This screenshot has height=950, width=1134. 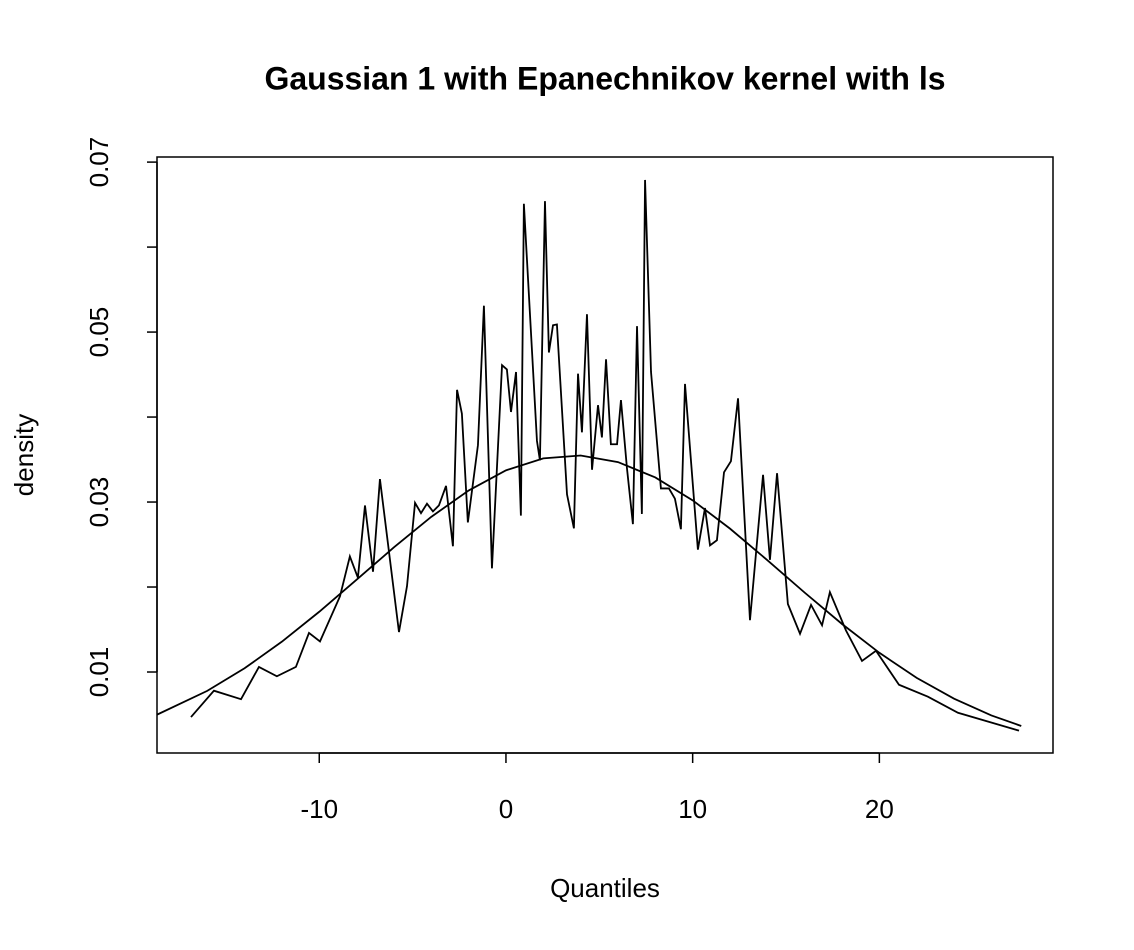 What do you see at coordinates (24, 455) in the screenshot?
I see `y-axis-label: density` at bounding box center [24, 455].